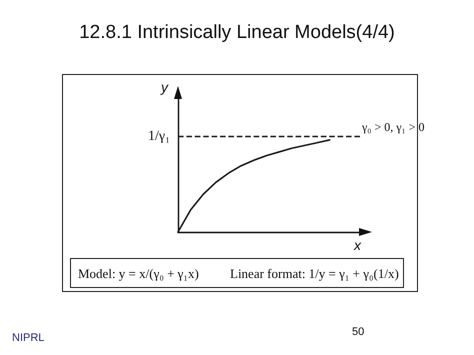  What do you see at coordinates (237, 33) in the screenshot?
I see `chart-title: 12.8.1 Intrinsically Linear Models(4/4)` at bounding box center [237, 33].